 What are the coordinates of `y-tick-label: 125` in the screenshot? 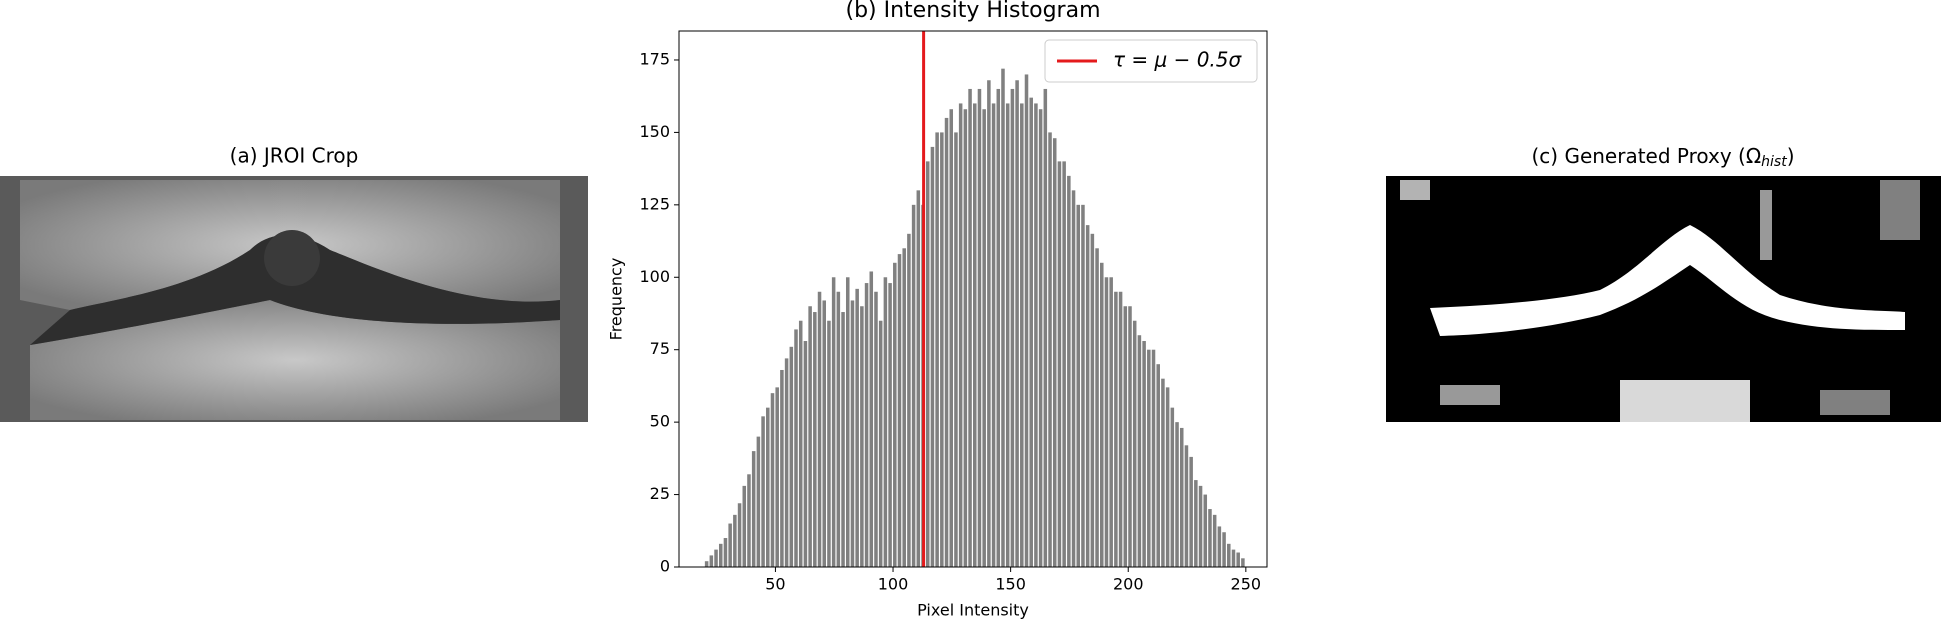 It's located at (654, 203).